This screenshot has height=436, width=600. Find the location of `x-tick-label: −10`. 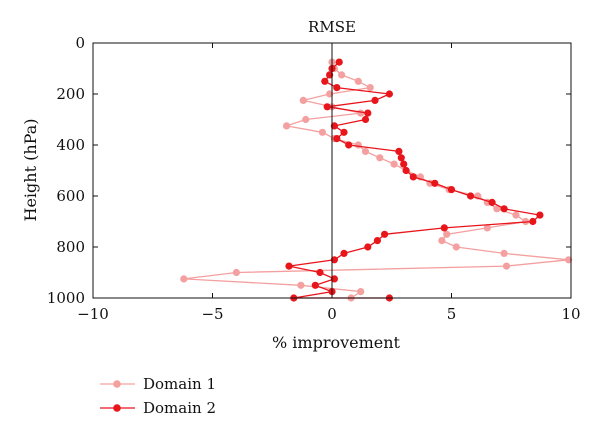

x-tick-label: −10 is located at coordinates (93, 314).